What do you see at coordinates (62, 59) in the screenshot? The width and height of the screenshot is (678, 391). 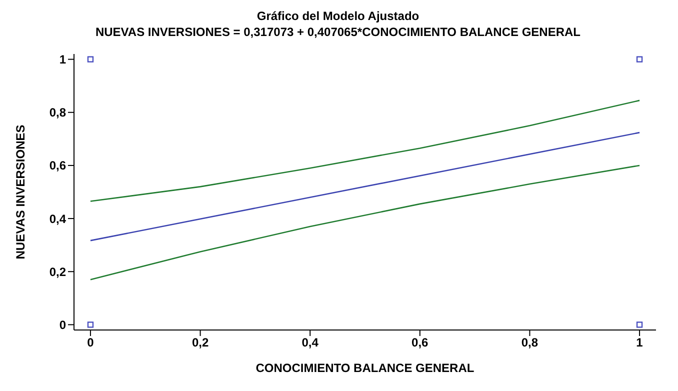 I see `y-tick-label: 1` at bounding box center [62, 59].